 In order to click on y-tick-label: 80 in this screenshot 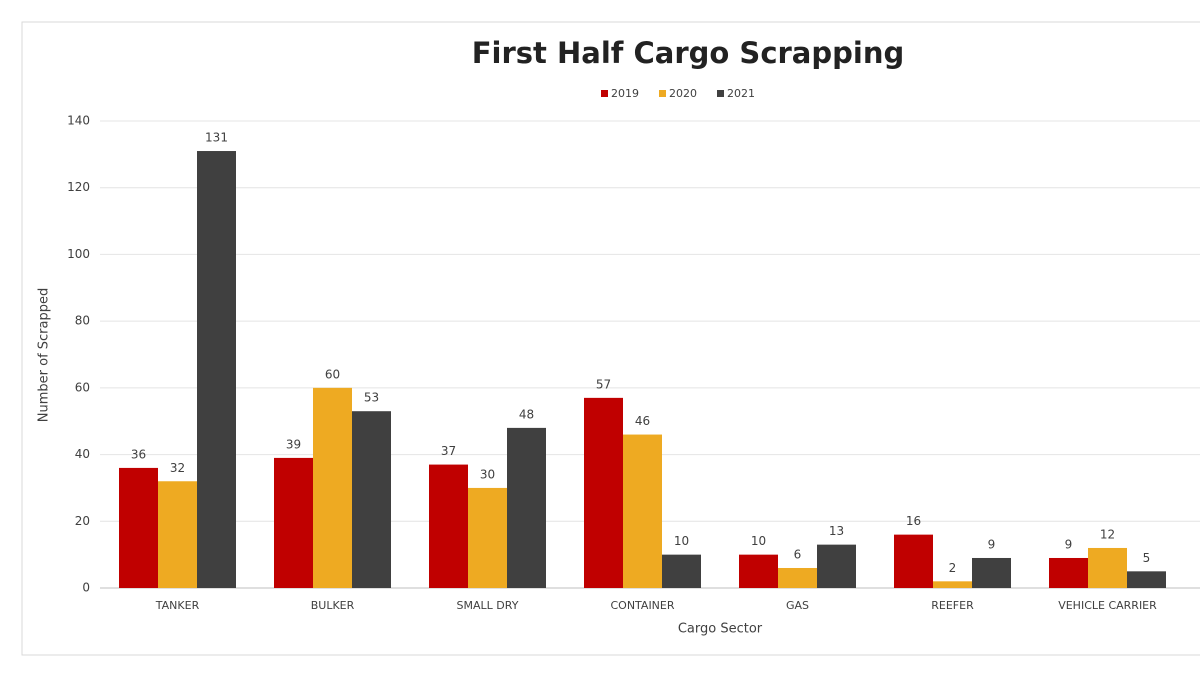, I will do `click(82, 321)`.